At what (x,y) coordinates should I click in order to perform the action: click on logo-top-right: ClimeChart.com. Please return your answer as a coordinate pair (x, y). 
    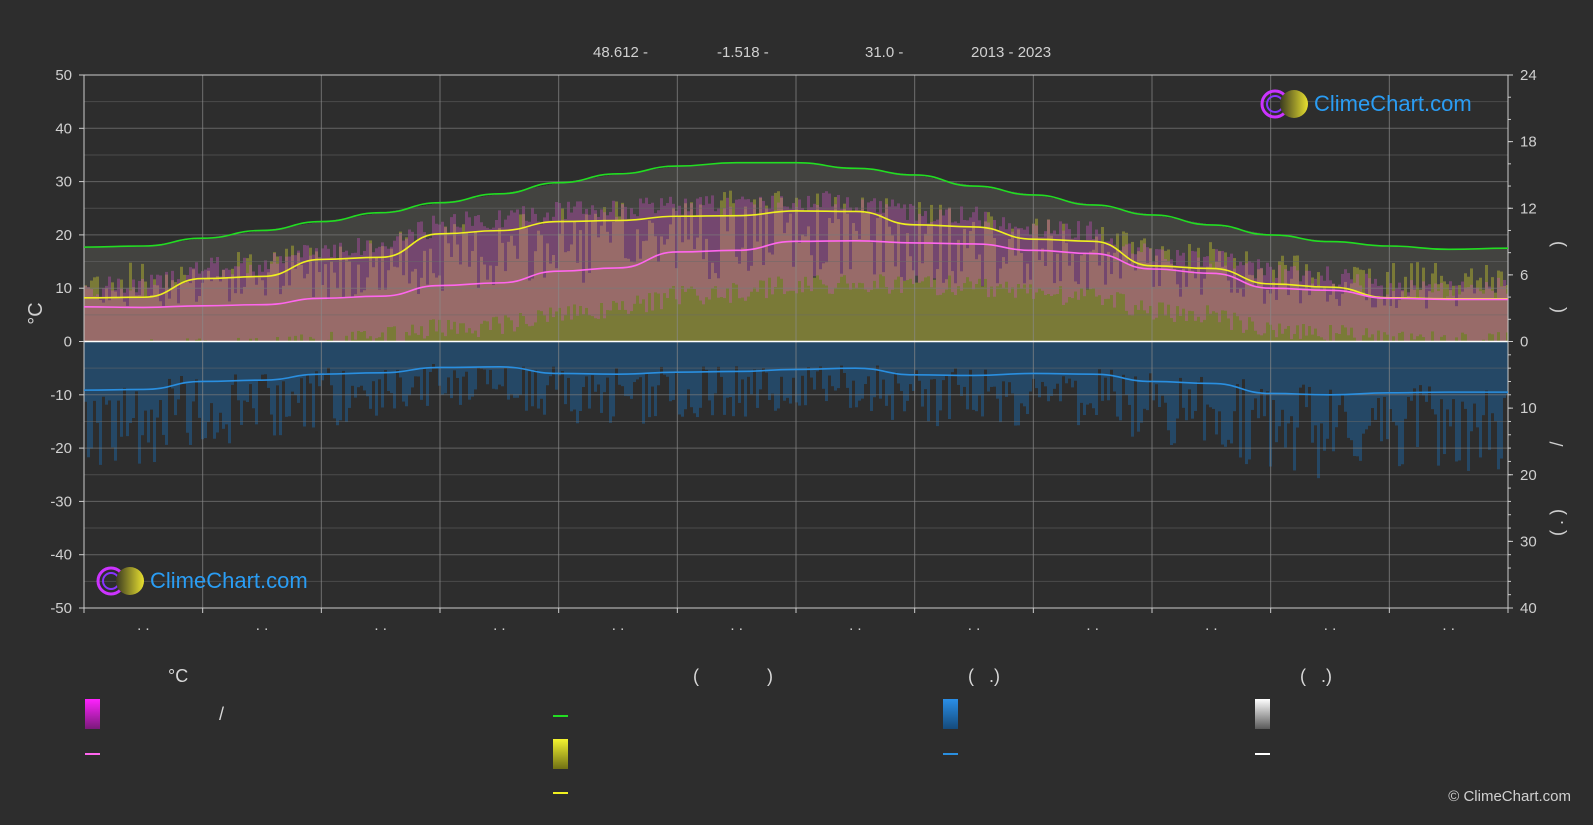
    Looking at the image, I should click on (1365, 104).